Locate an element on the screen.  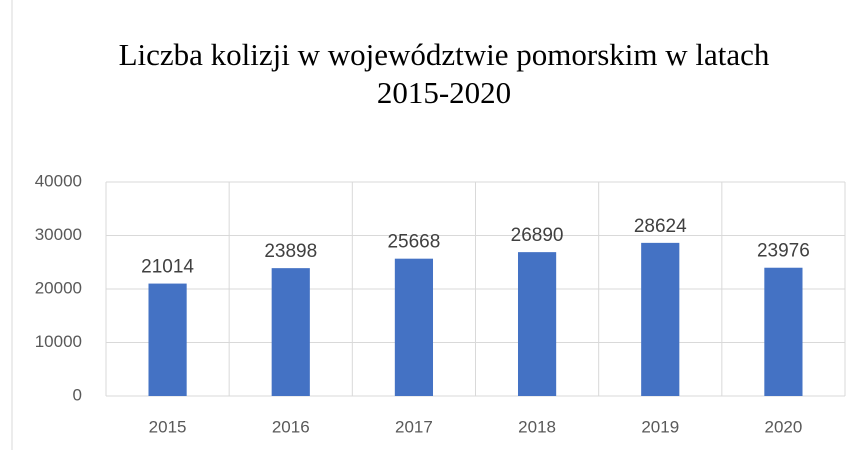
x-tick-label: 2017 is located at coordinates (414, 426).